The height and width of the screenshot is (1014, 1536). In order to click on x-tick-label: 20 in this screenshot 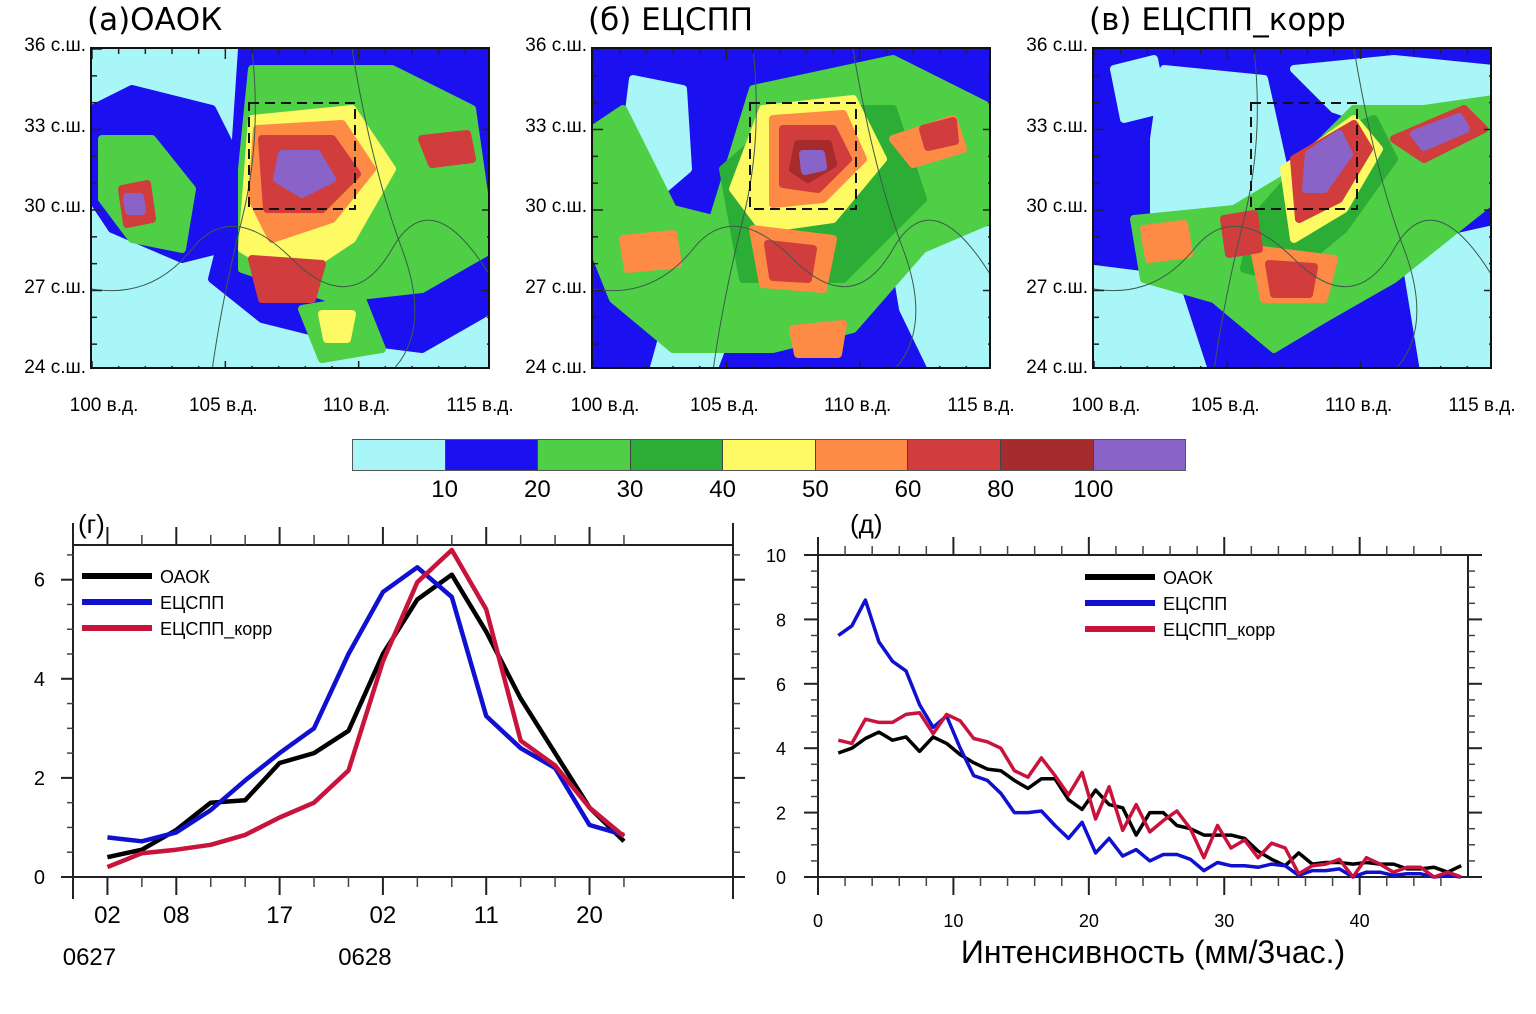, I will do `click(1089, 921)`.